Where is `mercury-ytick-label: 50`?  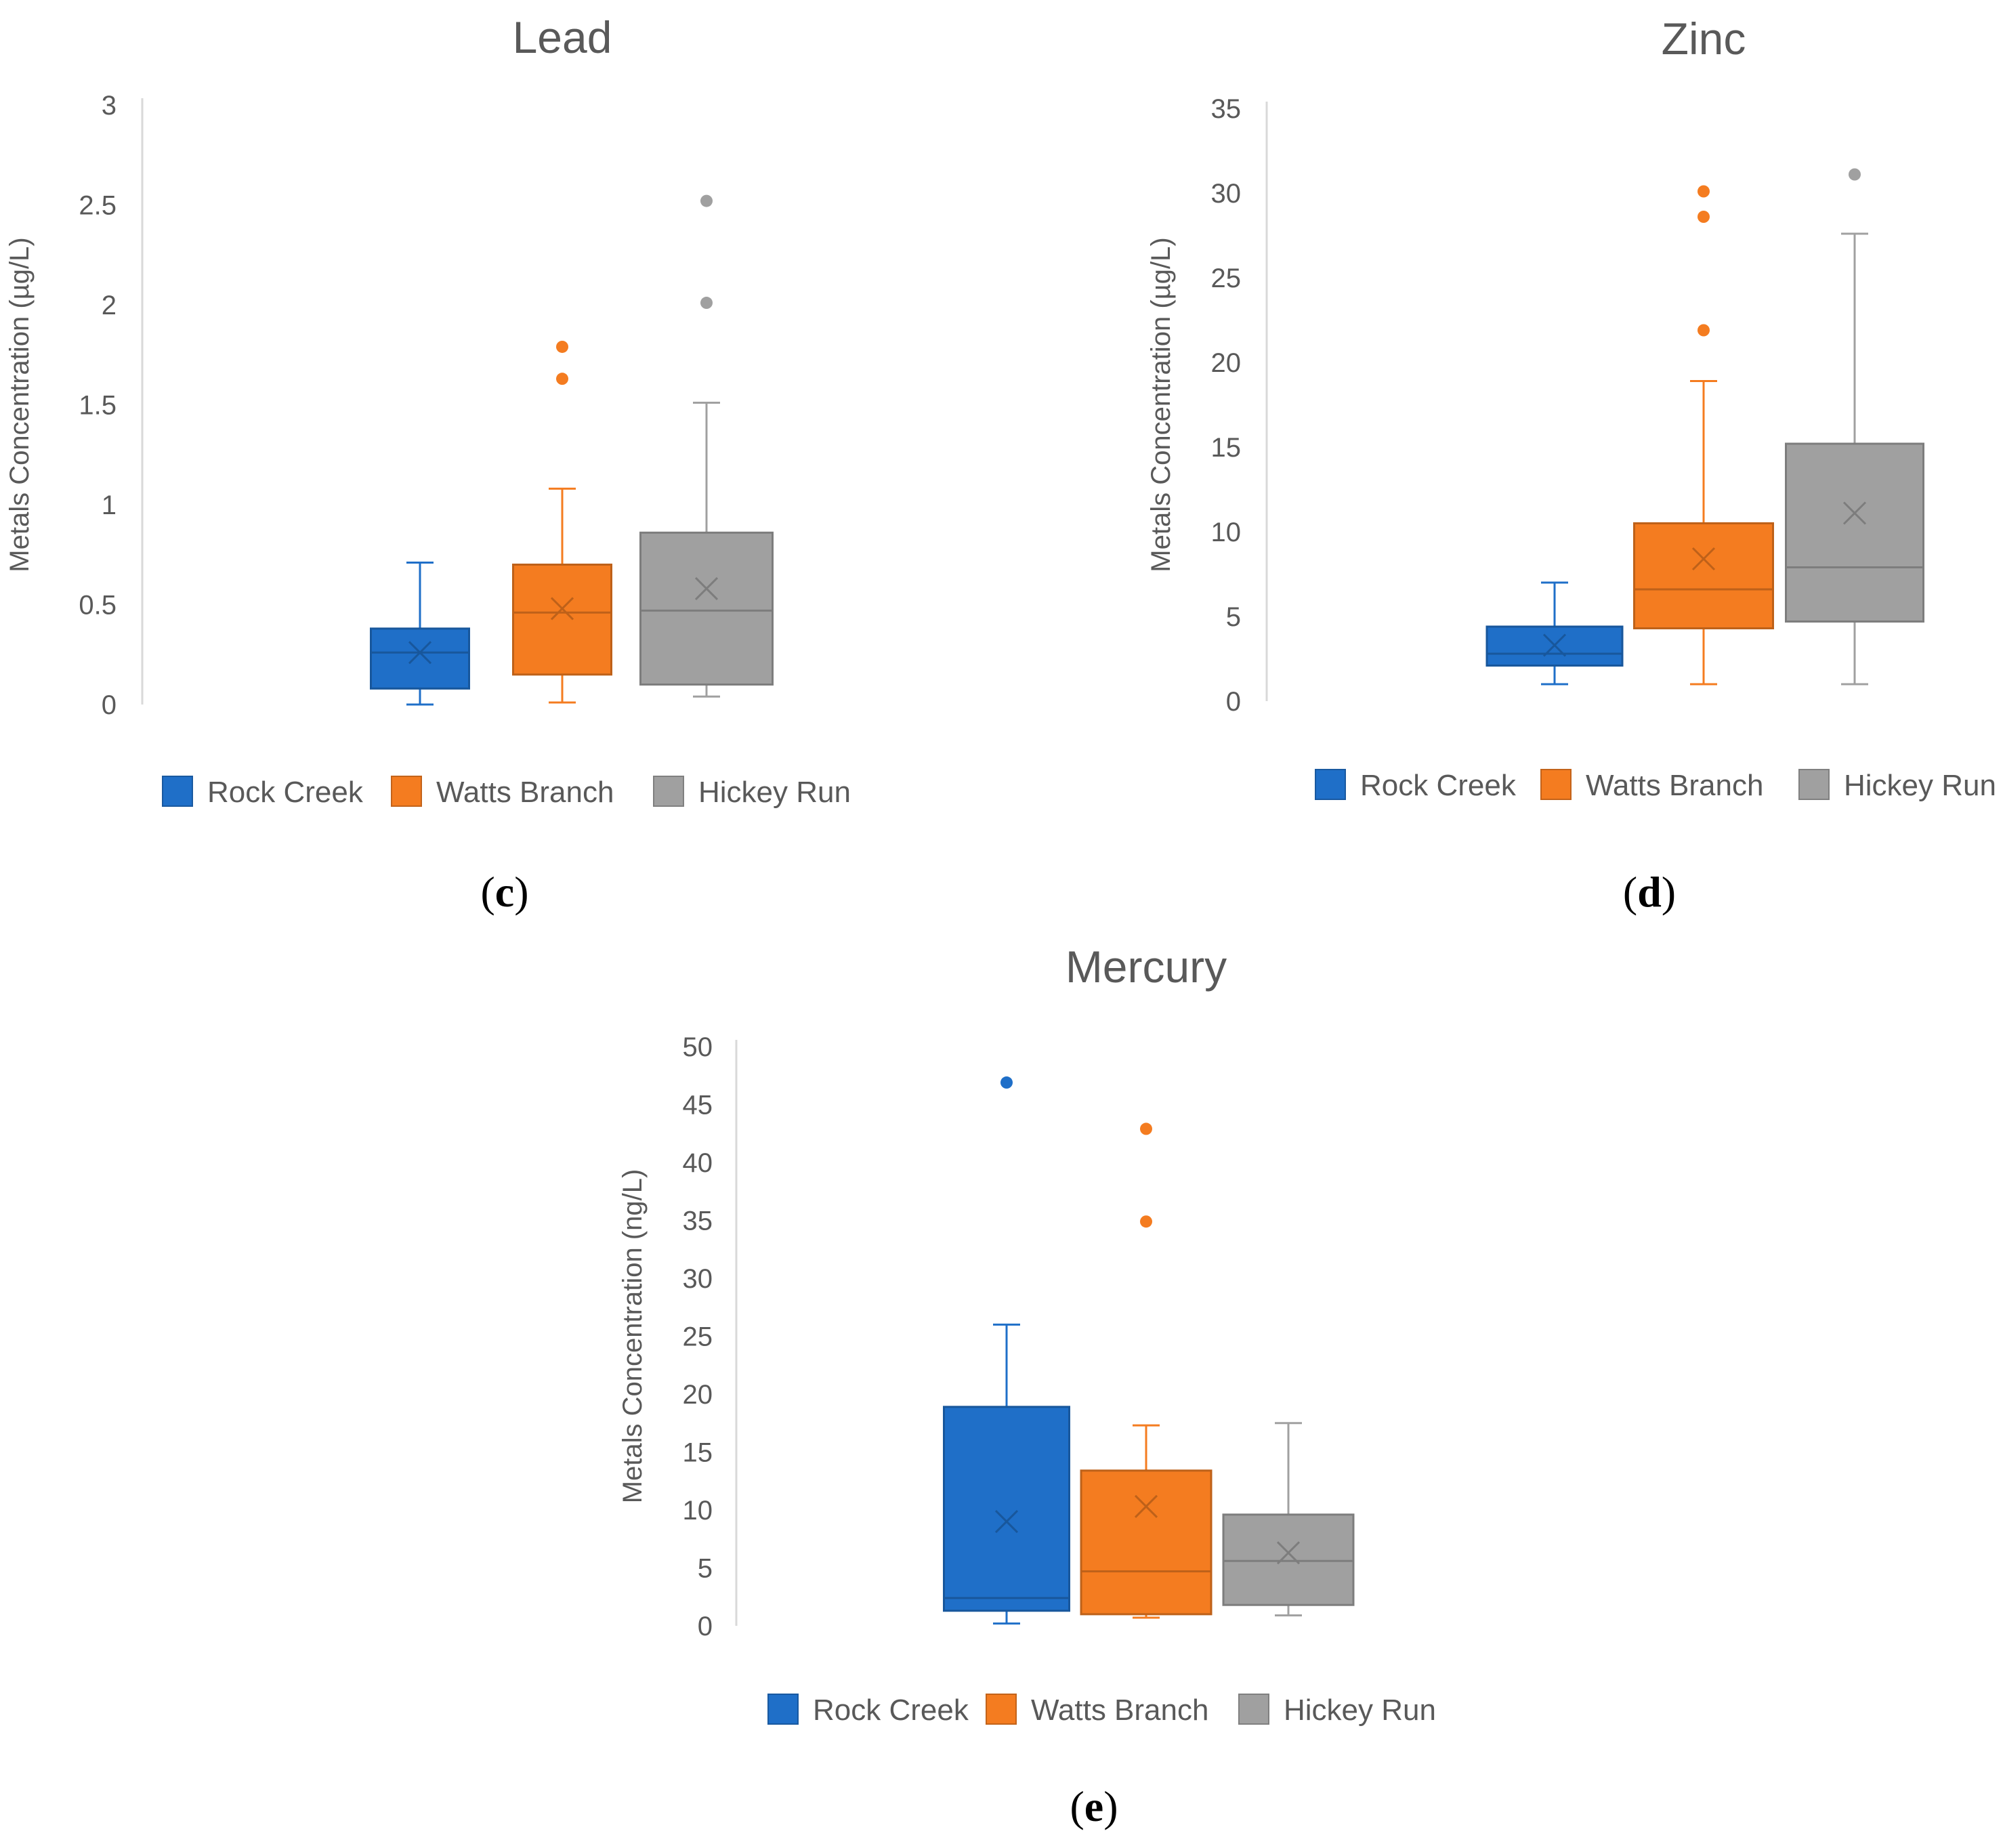
mercury-ytick-label: 50 is located at coordinates (698, 1047).